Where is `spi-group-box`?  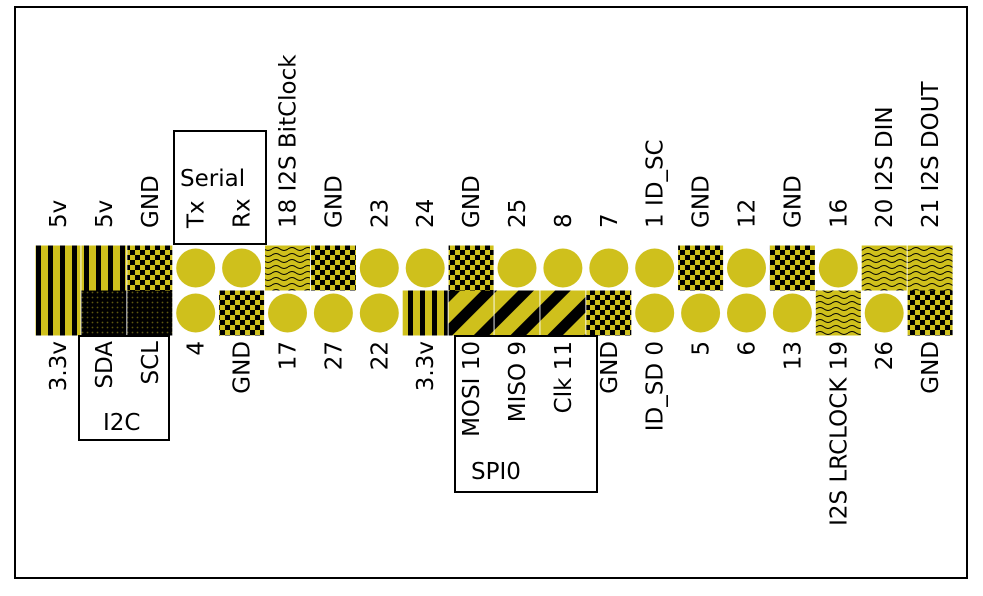 spi-group-box is located at coordinates (526, 414).